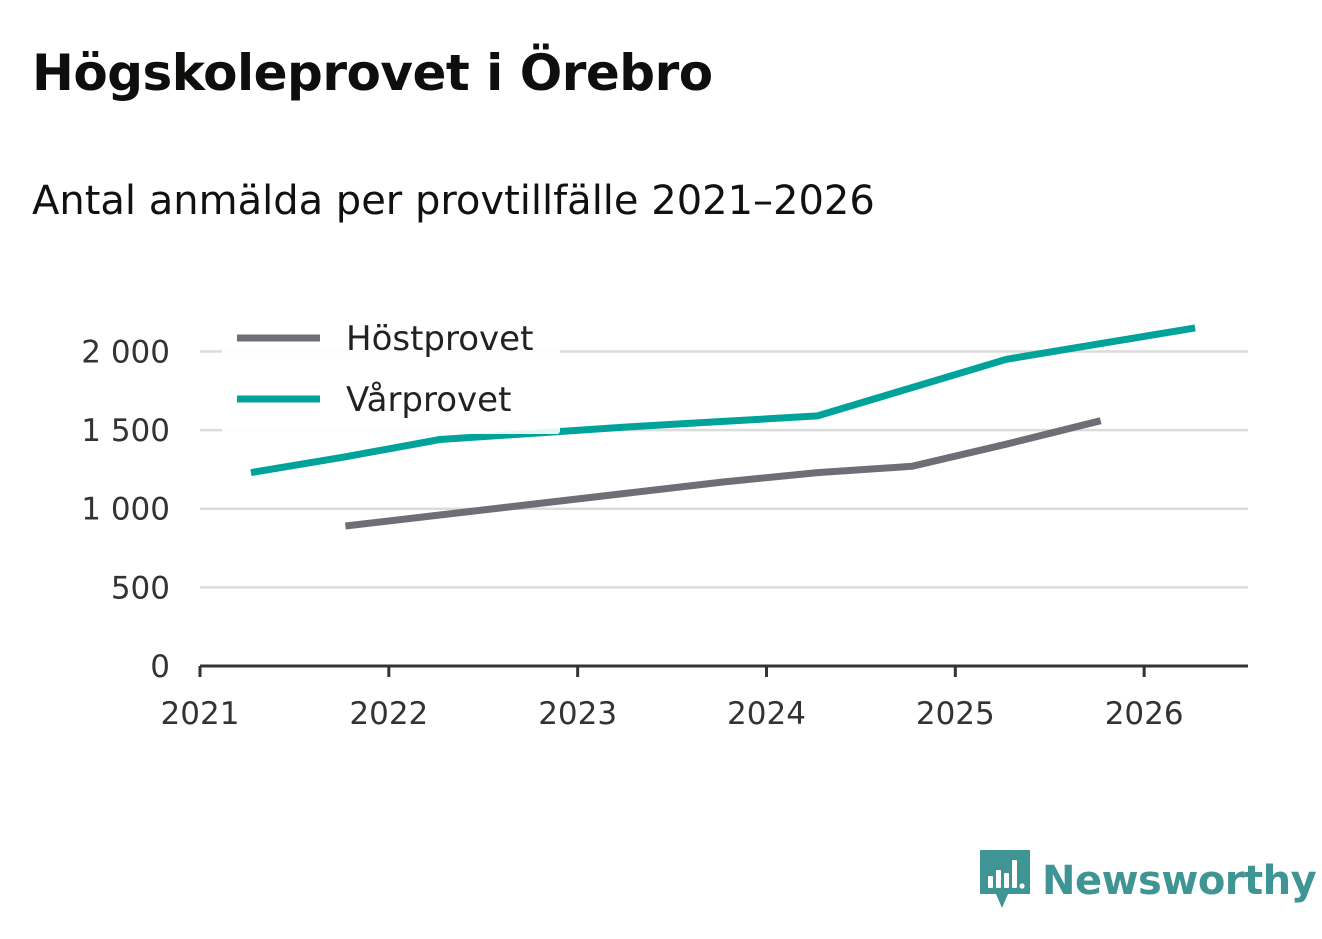  Describe the element at coordinates (766, 714) in the screenshot. I see `x-tick-label: 2024` at that location.